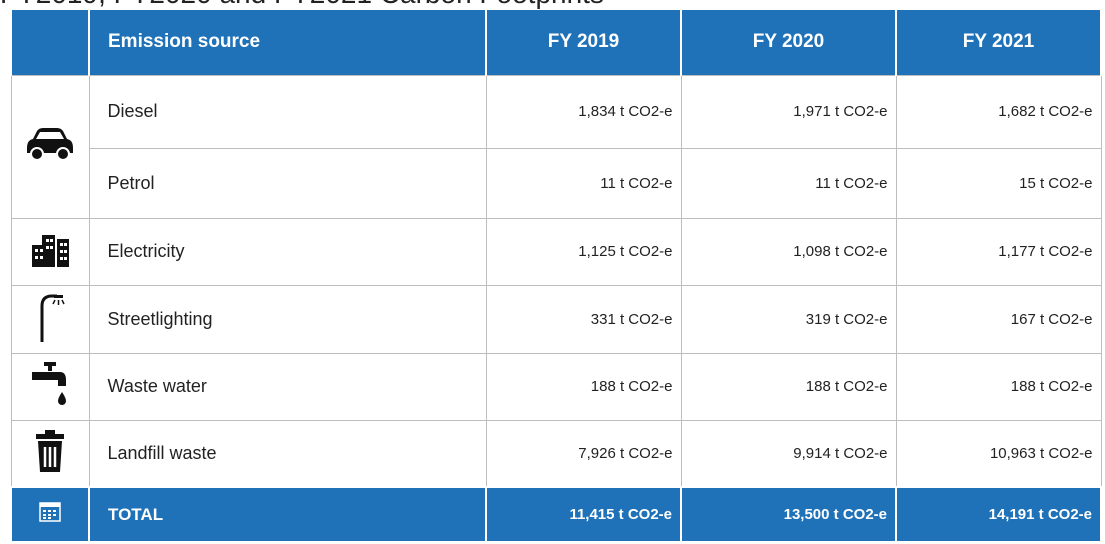  Describe the element at coordinates (287, 111) in the screenshot. I see `source-cell: Diesel` at that location.